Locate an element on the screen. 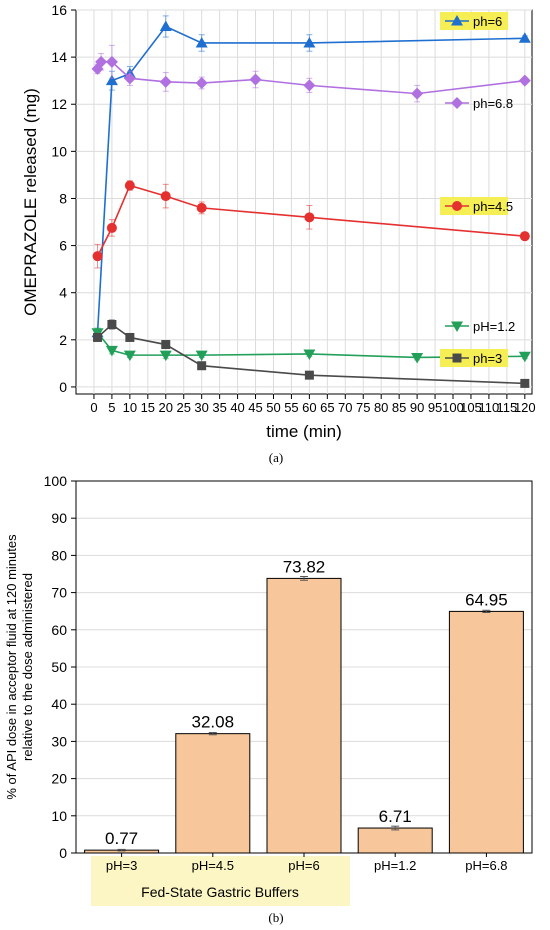 Image resolution: width=550 pixels, height=930 pixels. bar-value-label: 0.77 is located at coordinates (121, 838).